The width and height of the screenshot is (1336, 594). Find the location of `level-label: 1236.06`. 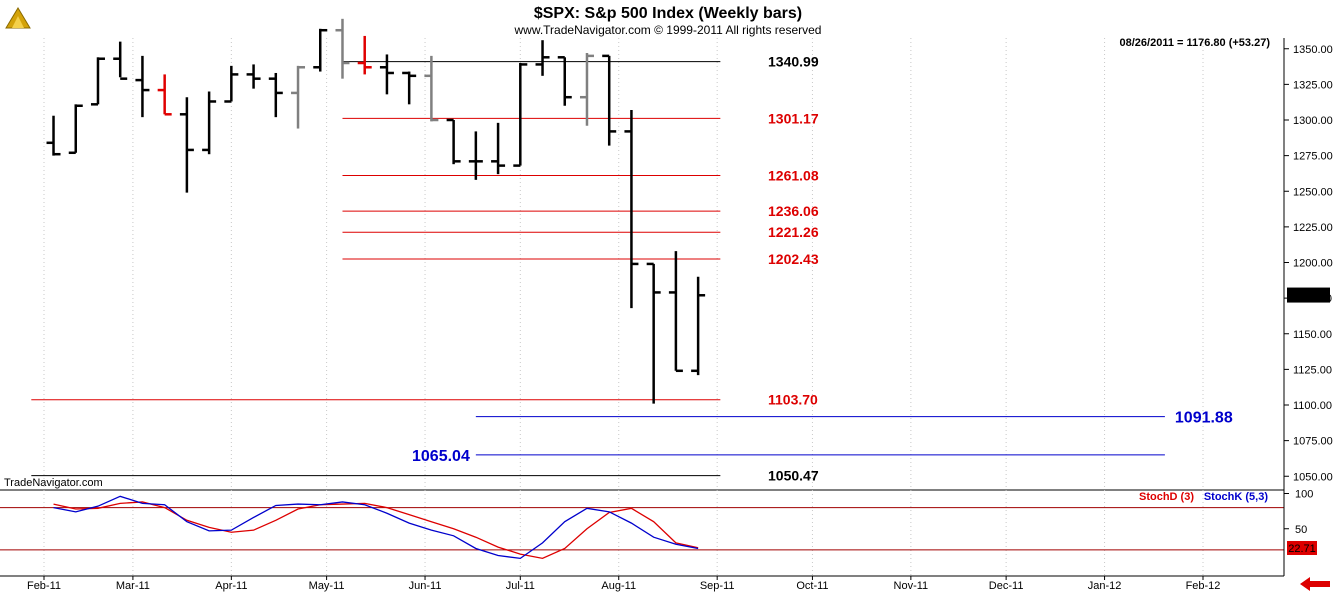

level-label: 1236.06 is located at coordinates (793, 211).